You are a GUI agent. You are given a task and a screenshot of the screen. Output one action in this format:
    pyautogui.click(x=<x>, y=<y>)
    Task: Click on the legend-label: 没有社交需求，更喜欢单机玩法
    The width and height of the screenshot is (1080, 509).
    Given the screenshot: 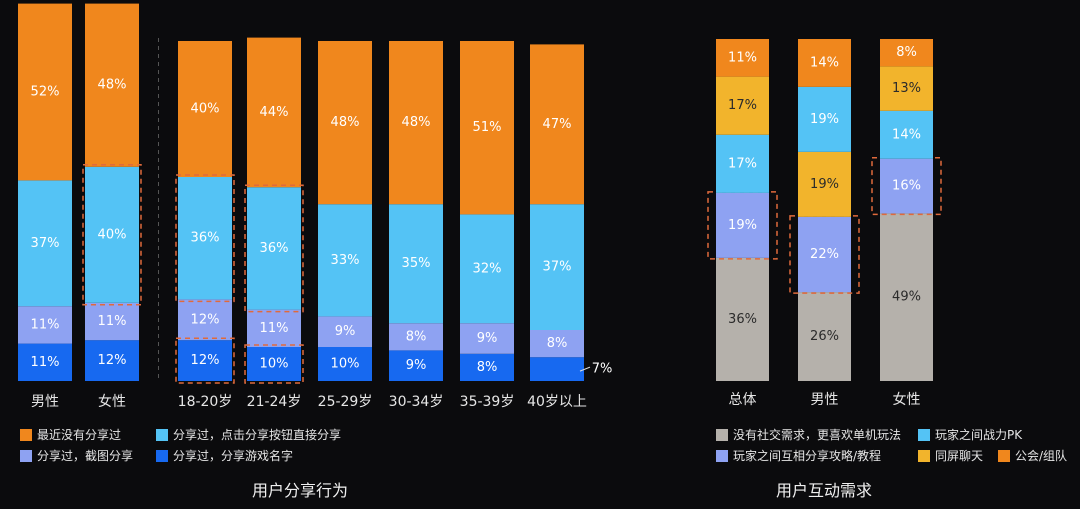 What is the action you would take?
    pyautogui.click(x=817, y=434)
    